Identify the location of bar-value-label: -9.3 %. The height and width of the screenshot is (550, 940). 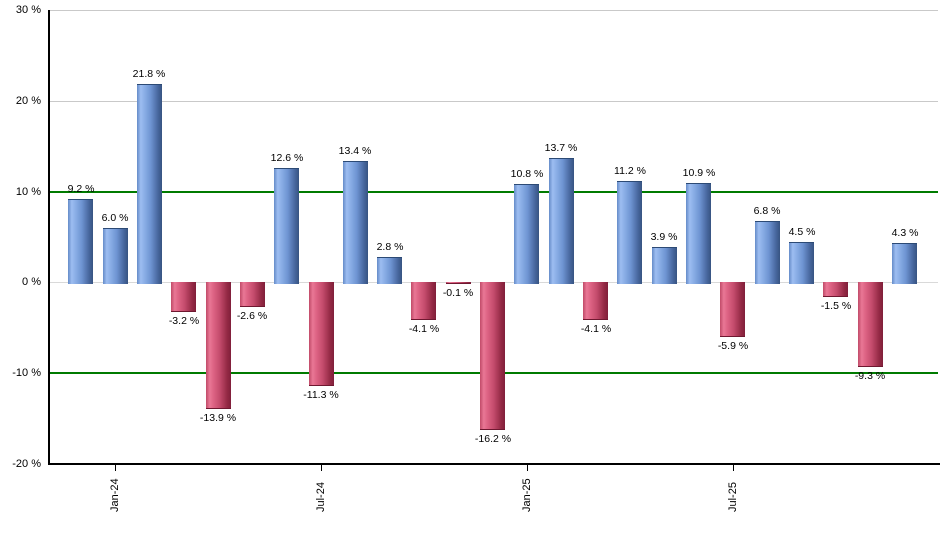
(870, 376).